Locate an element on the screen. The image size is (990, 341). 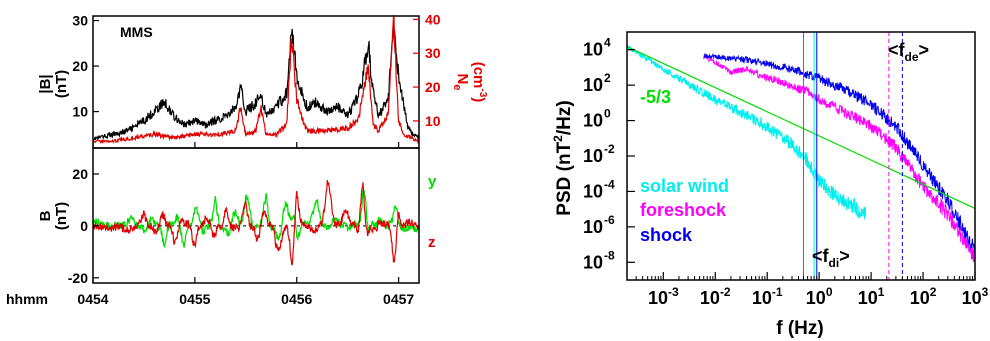
right-tick-label-10: 10 is located at coordinates (433, 121).